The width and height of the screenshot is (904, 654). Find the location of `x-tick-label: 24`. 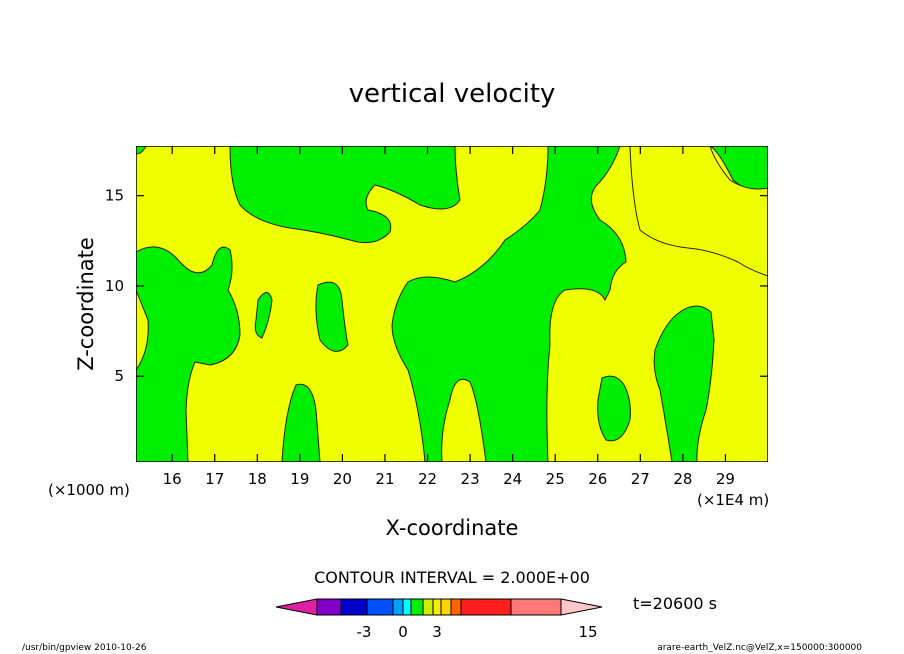

x-tick-label: 24 is located at coordinates (512, 479).